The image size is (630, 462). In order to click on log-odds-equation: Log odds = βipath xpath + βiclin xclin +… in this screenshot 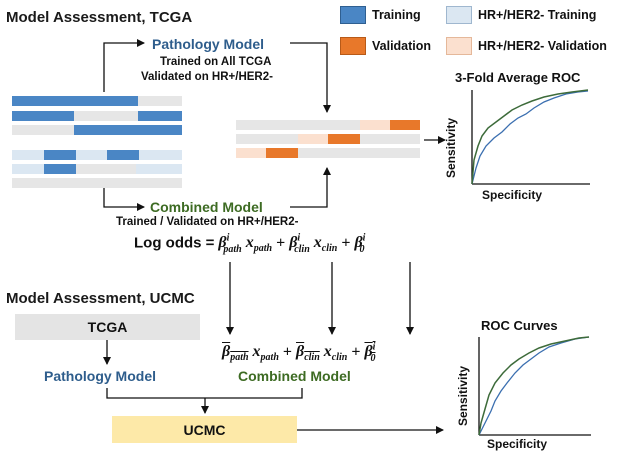, I will do `click(250, 244)`.